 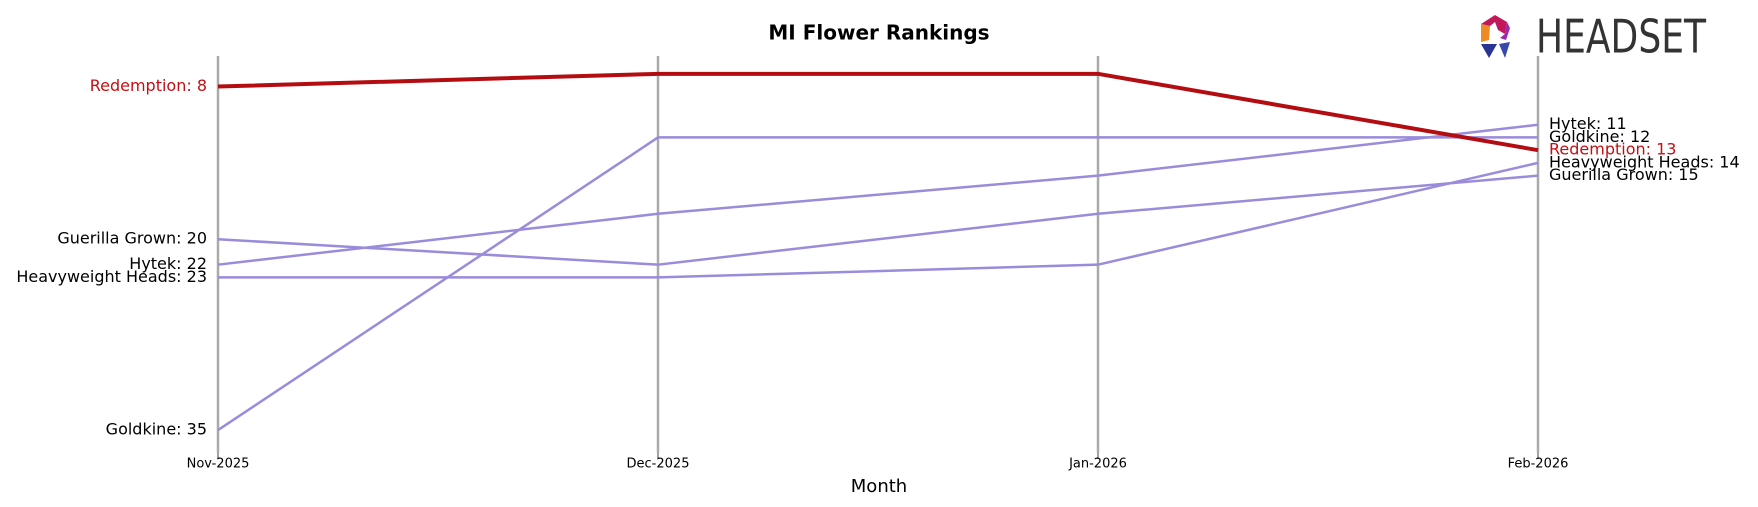 I want to click on value-label: Hytek: 22, so click(x=168, y=263).